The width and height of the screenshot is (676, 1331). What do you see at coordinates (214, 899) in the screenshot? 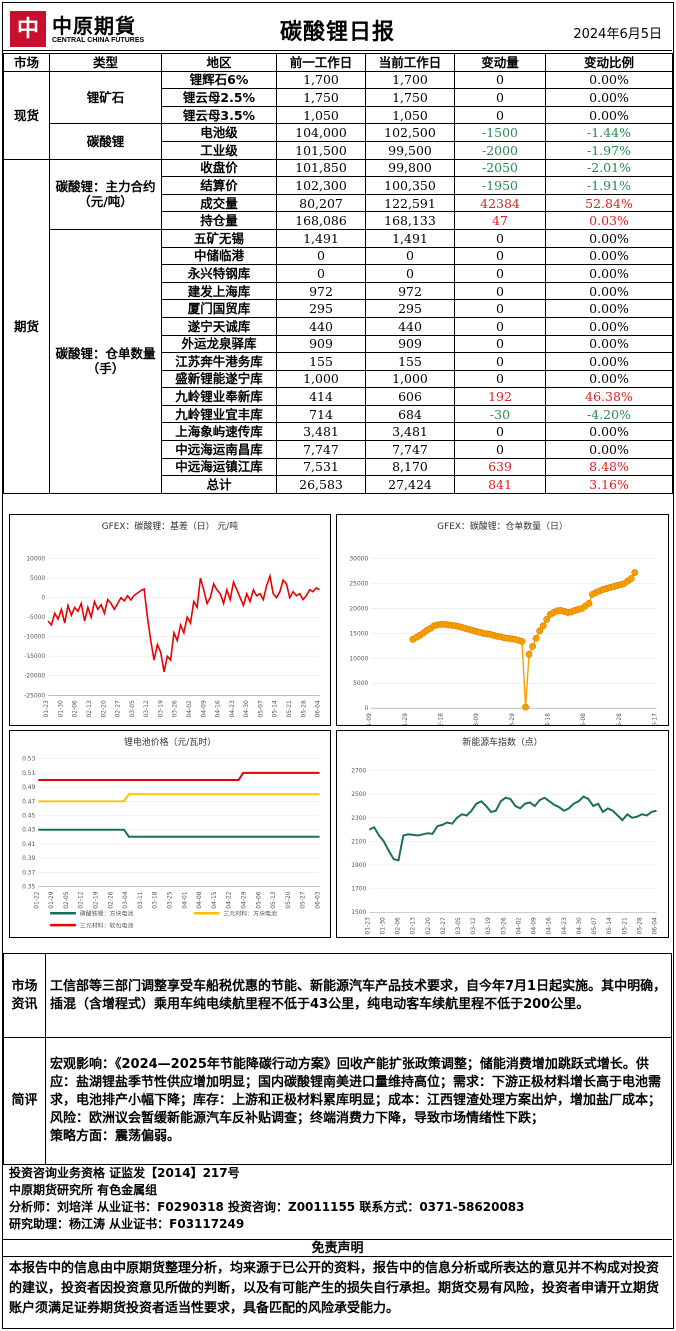
I see `x-tick-label: 04-15` at bounding box center [214, 899].